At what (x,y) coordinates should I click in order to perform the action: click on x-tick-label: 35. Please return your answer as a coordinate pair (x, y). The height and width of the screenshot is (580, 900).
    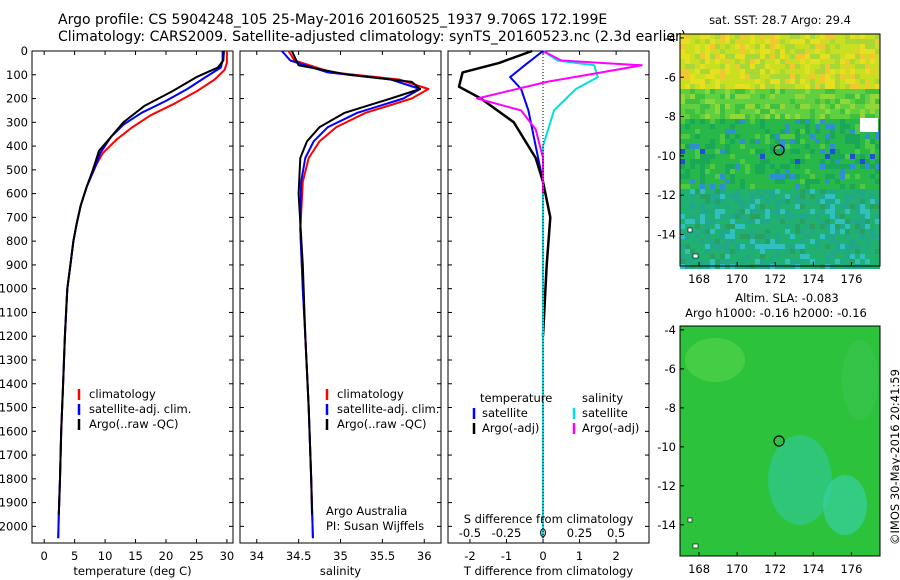
    Looking at the image, I should click on (340, 556).